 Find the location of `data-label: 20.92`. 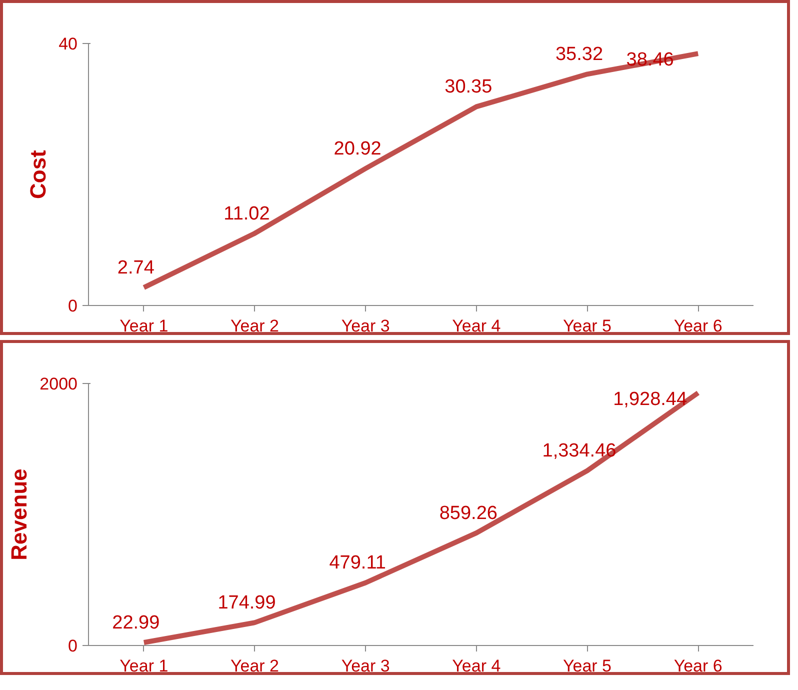

data-label: 20.92 is located at coordinates (358, 149).